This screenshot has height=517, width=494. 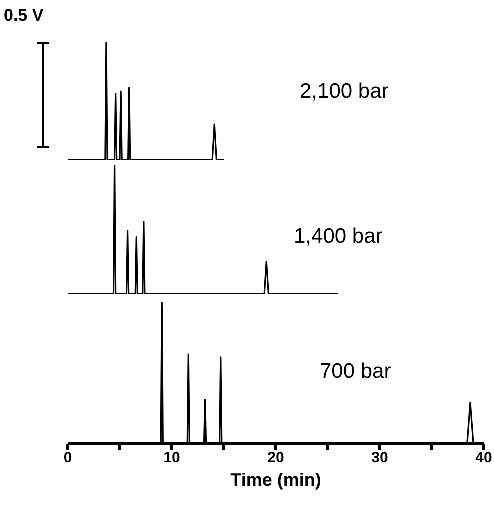 I want to click on x-tick-label: 30, so click(x=380, y=458).